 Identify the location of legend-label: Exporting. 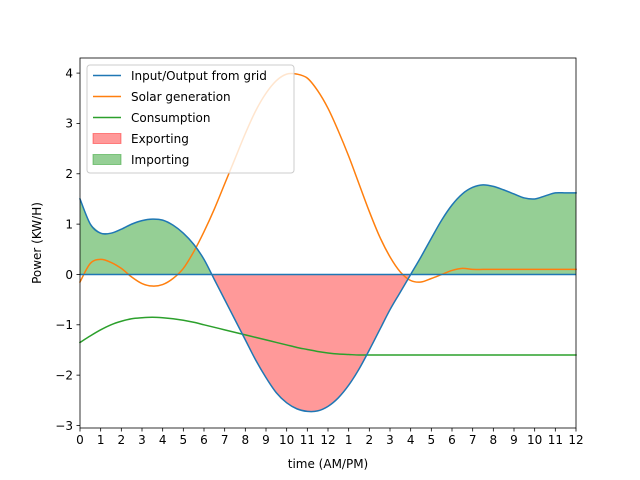
(160, 139).